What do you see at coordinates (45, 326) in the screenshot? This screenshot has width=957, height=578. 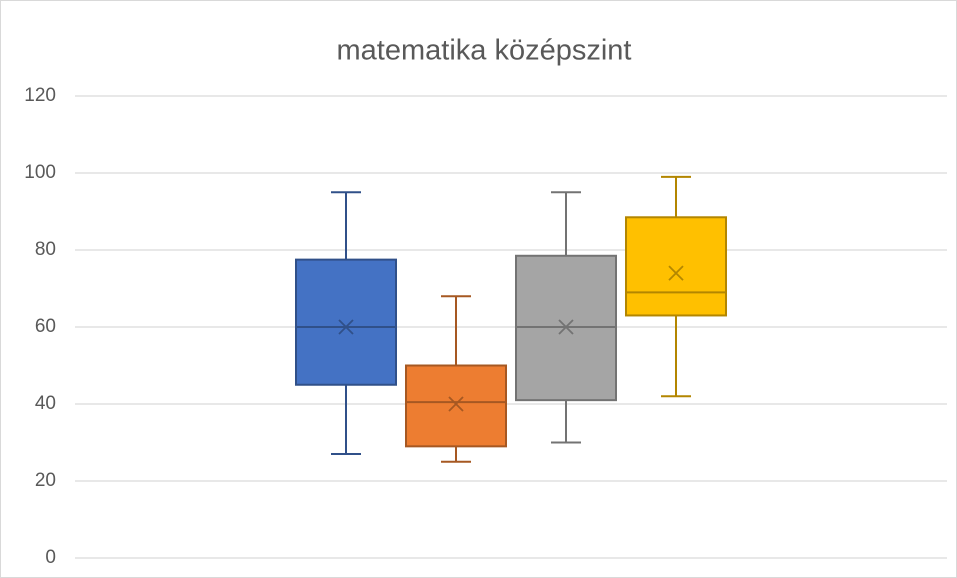 I see `y-tick-label: 60` at bounding box center [45, 326].